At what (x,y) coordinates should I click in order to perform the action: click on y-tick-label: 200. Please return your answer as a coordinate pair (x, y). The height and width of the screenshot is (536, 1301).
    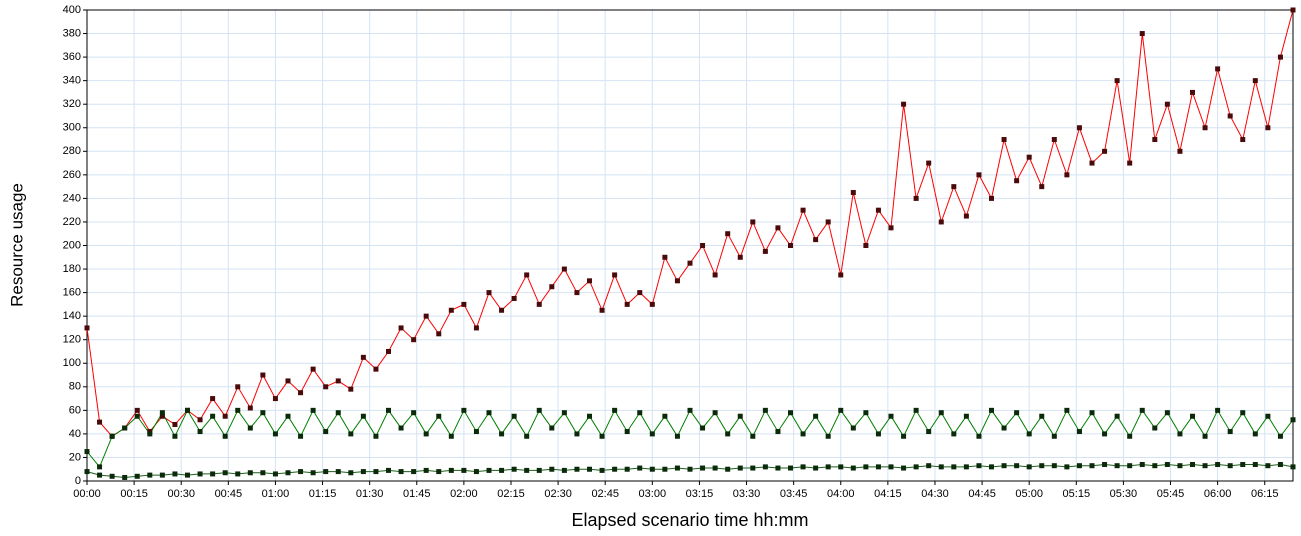
    Looking at the image, I should click on (72, 245).